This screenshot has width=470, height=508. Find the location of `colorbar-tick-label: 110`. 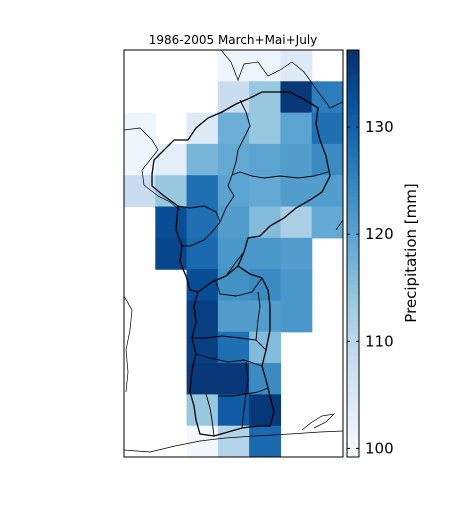

colorbar-tick-label: 110 is located at coordinates (379, 341).